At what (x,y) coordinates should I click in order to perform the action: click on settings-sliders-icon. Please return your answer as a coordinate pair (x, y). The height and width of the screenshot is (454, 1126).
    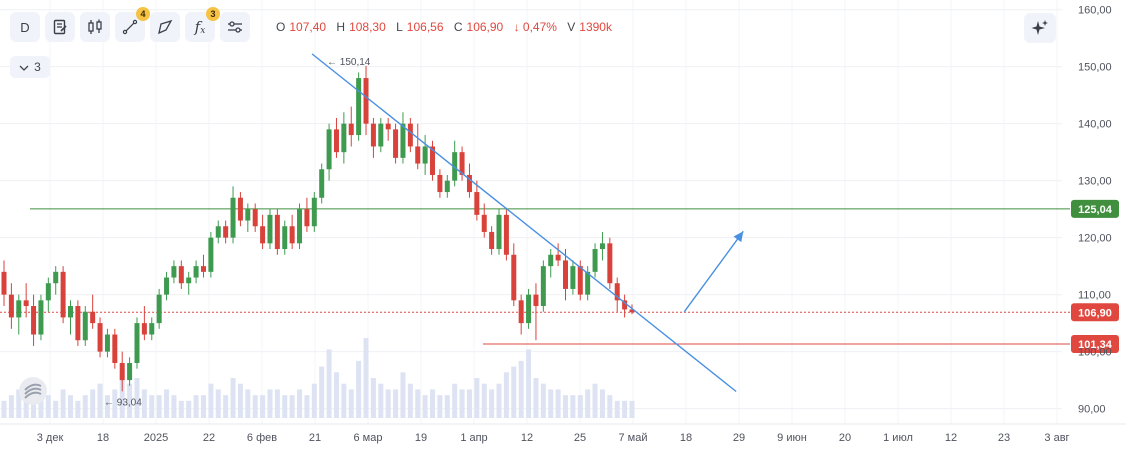
    Looking at the image, I should click on (235, 27).